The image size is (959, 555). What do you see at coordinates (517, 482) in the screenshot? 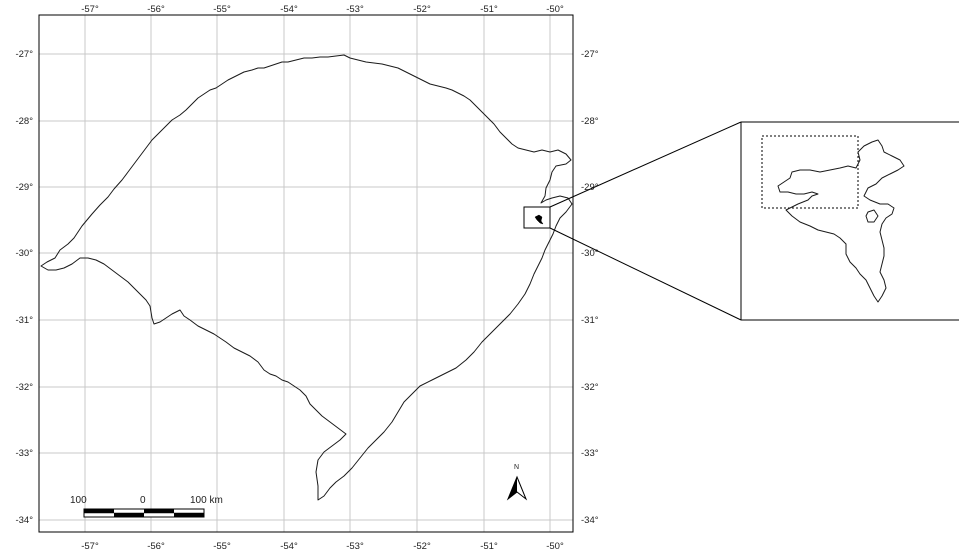
I see `north-arrow-icon: N` at bounding box center [517, 482].